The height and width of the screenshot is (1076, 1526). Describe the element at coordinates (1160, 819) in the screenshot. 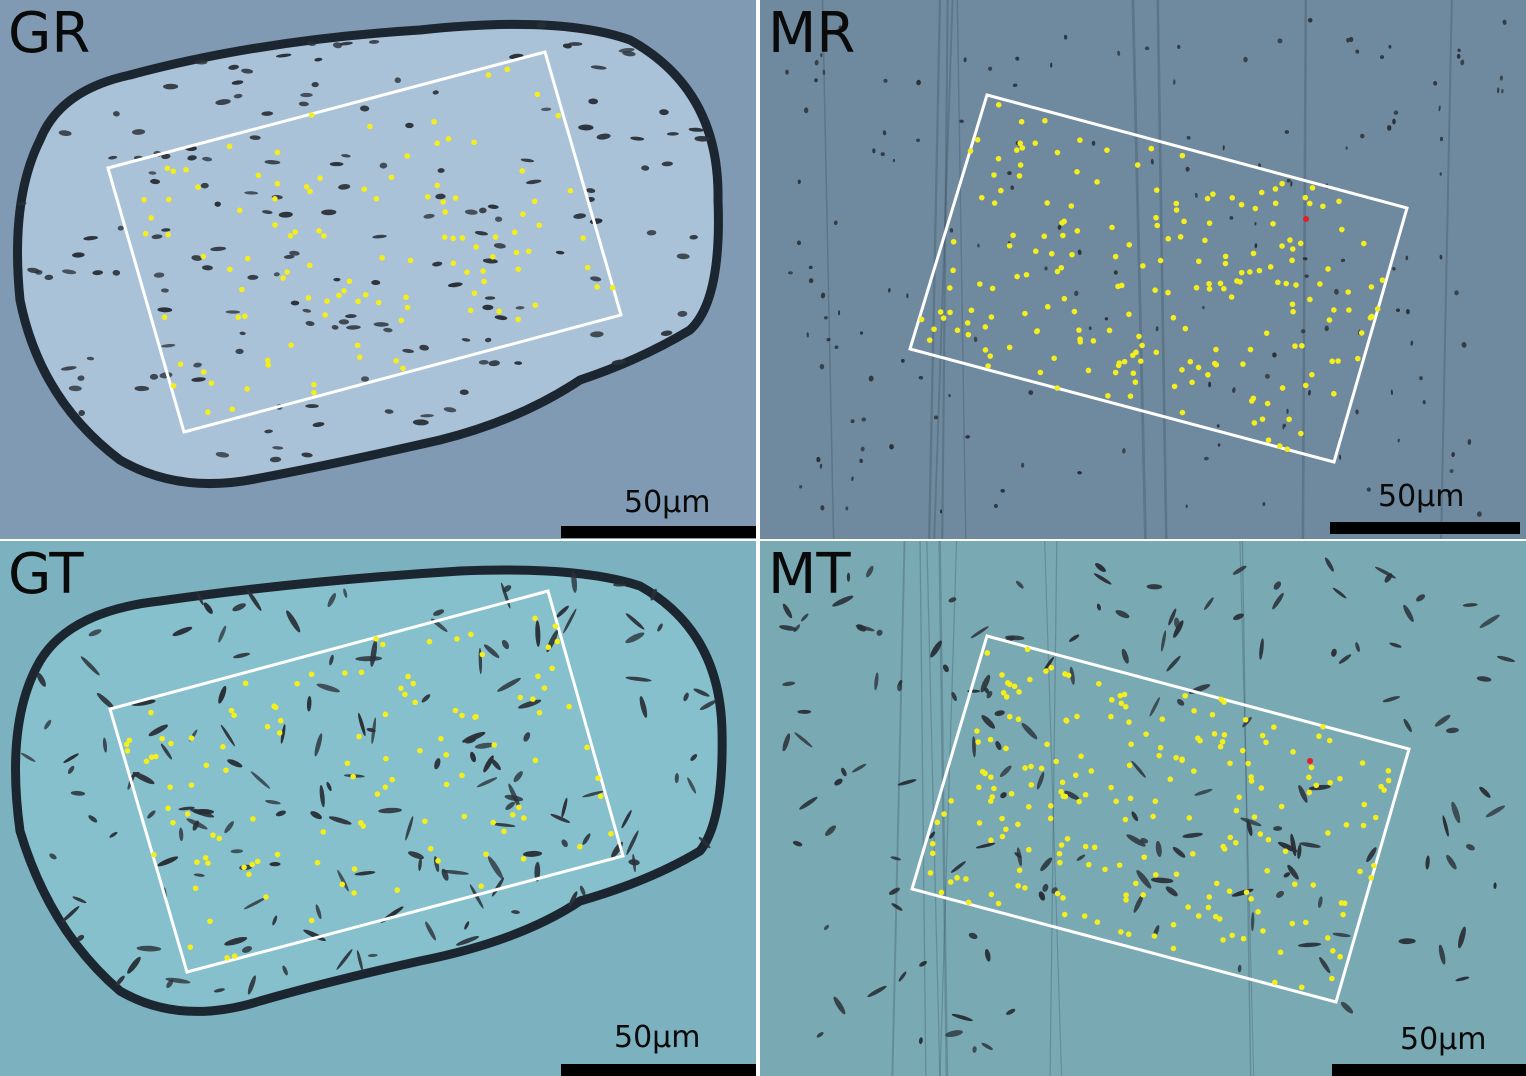

I see `roi-rectangle` at that location.